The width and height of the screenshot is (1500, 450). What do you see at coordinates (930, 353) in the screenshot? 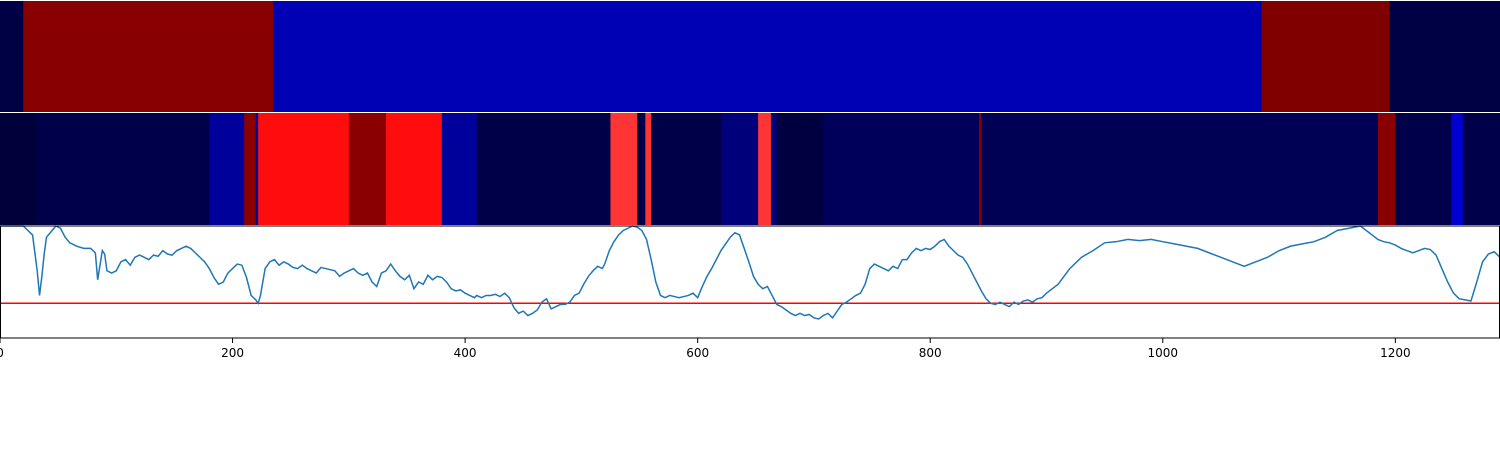
I see `x-tick-label-800: 800` at bounding box center [930, 353].